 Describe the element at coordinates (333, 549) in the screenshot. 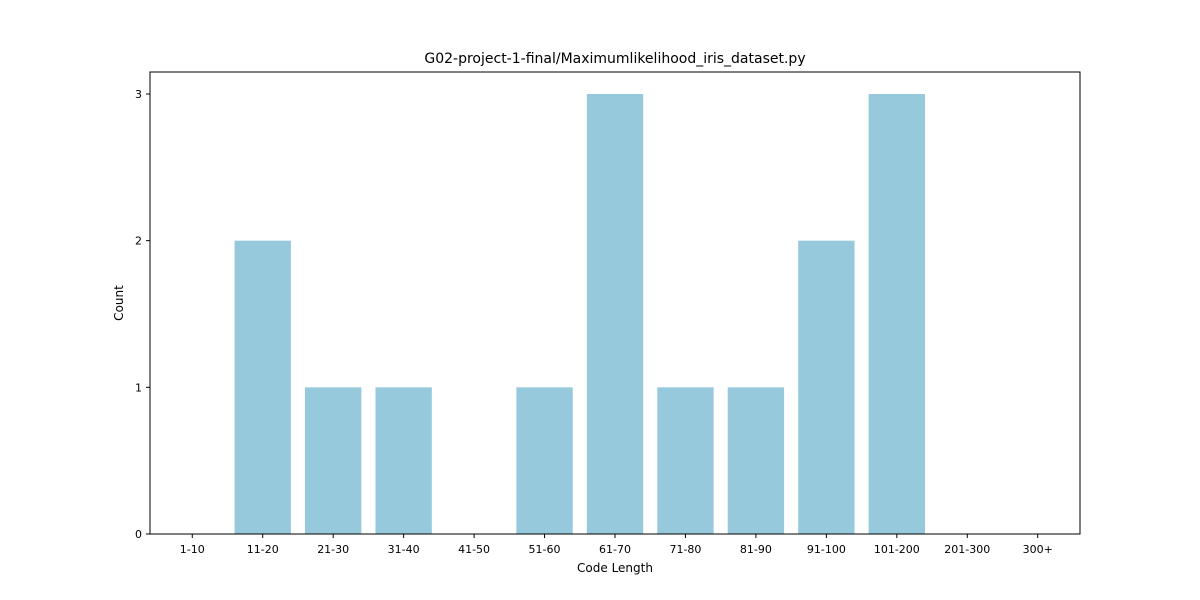

I see `x-tick-label: 21-30` at that location.